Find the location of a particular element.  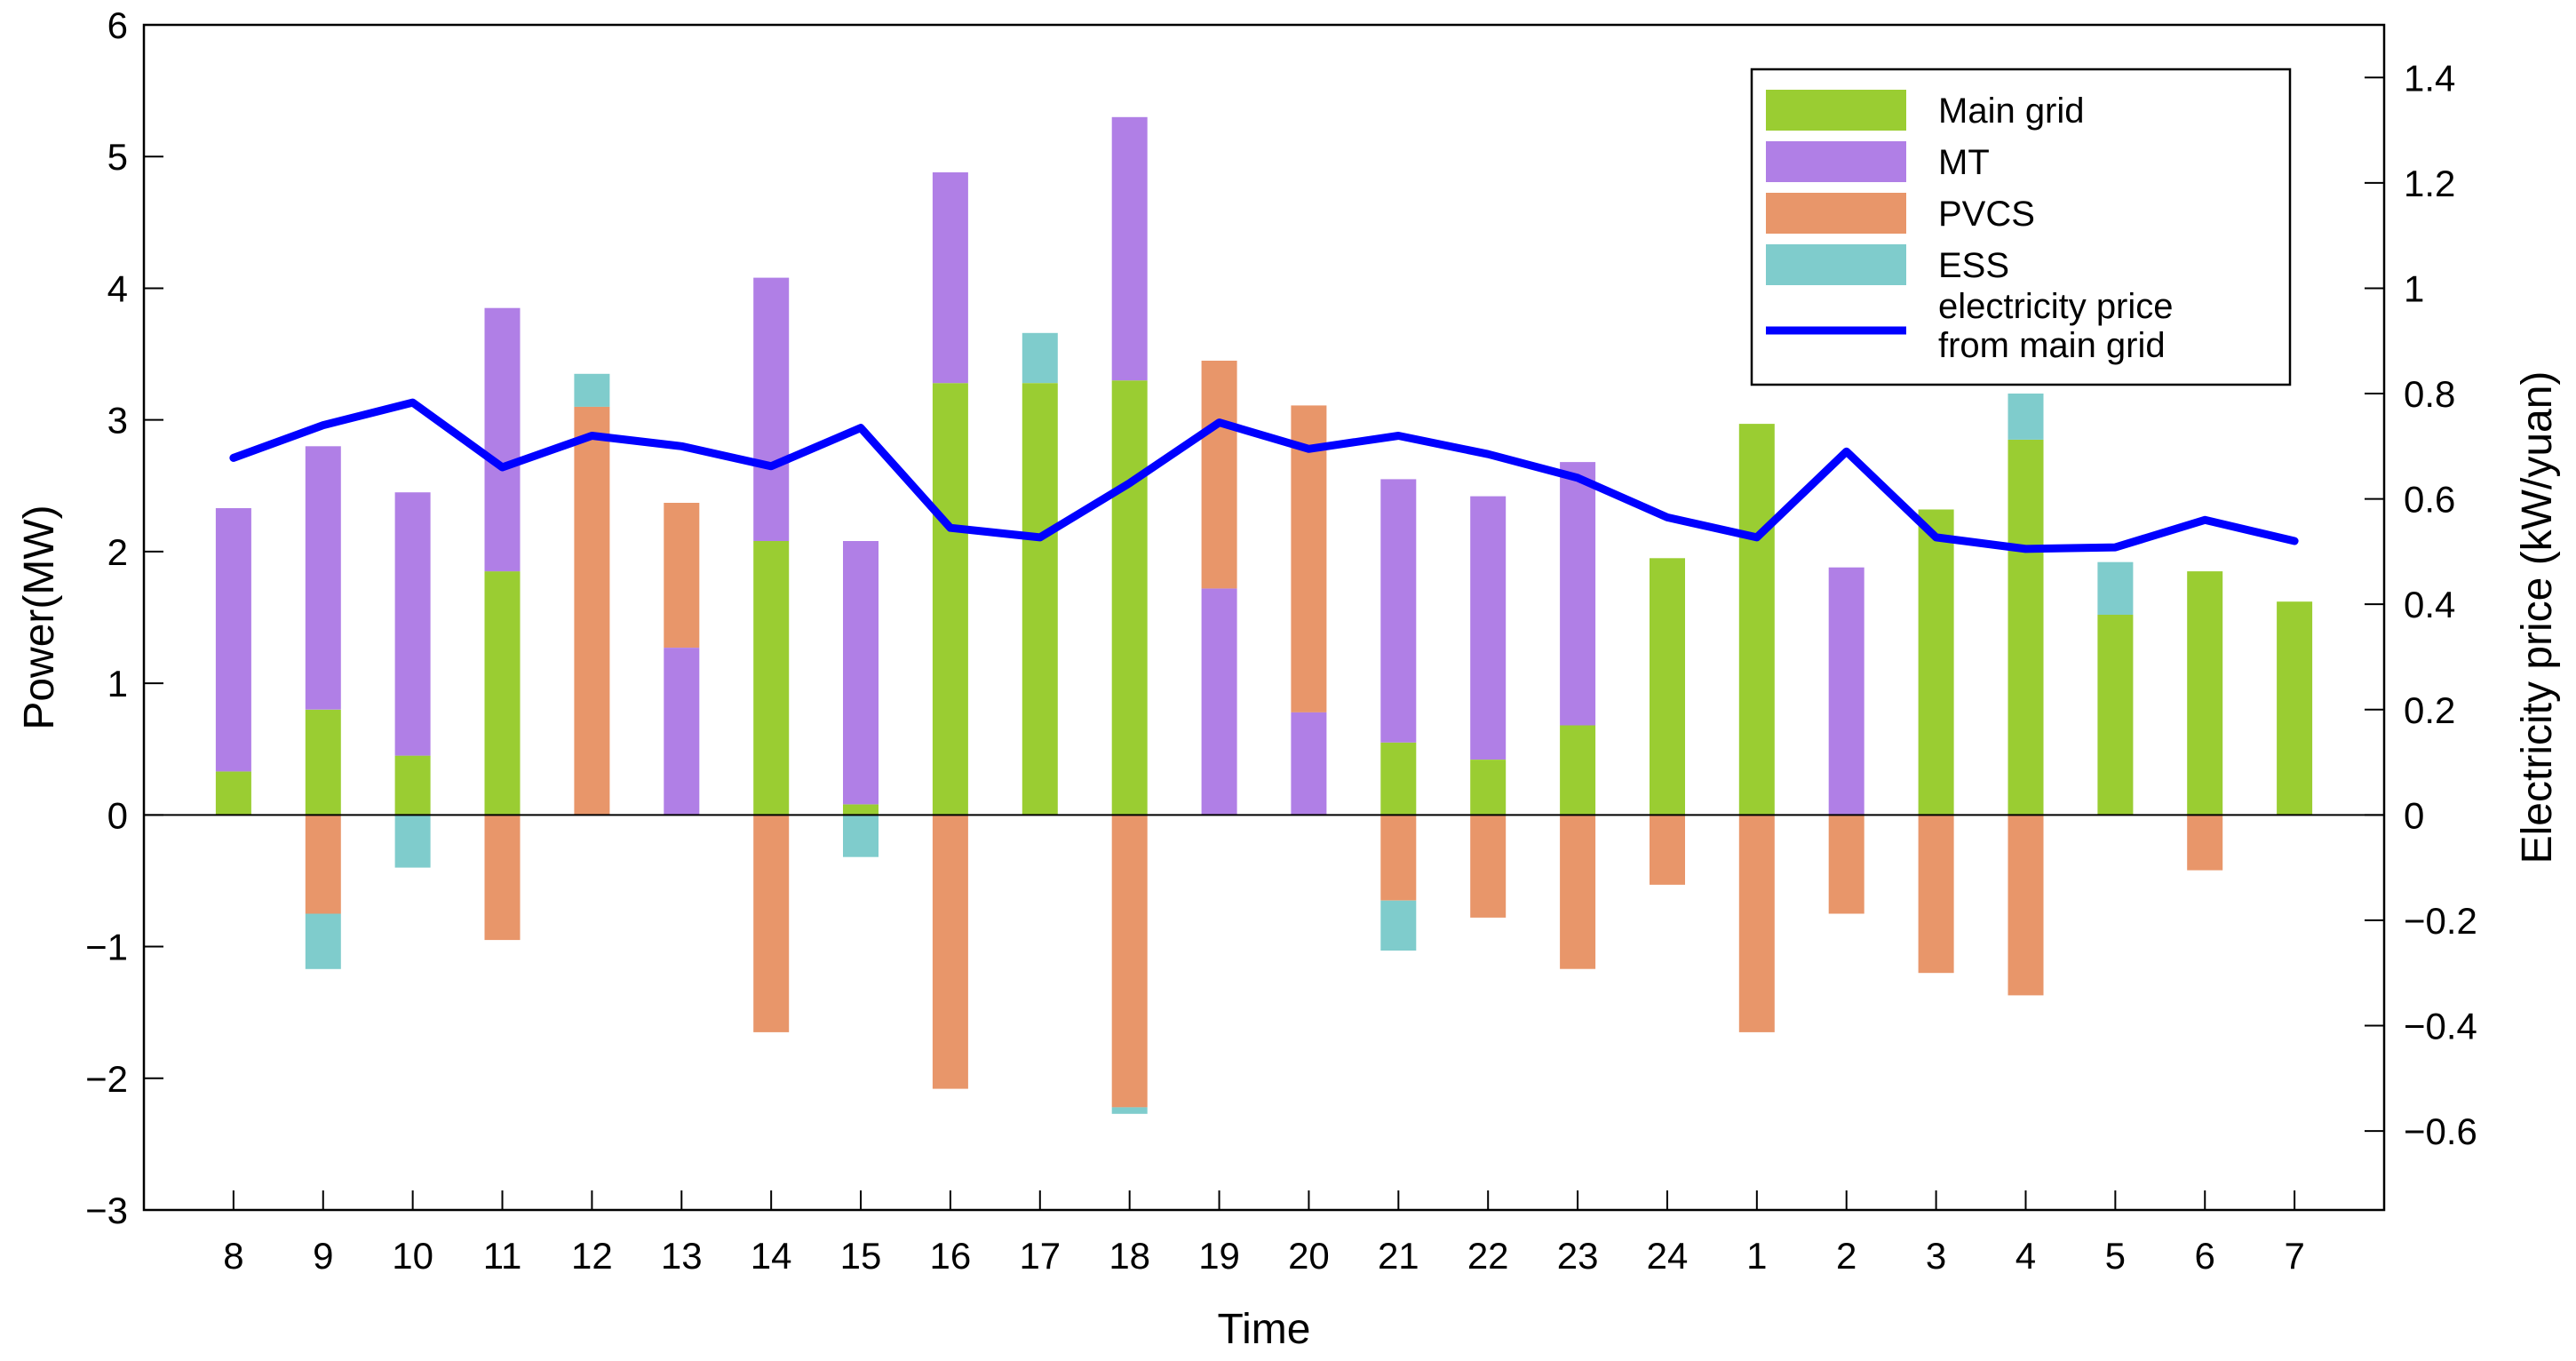

y2-tick-label: −0.2 is located at coordinates (2440, 921).